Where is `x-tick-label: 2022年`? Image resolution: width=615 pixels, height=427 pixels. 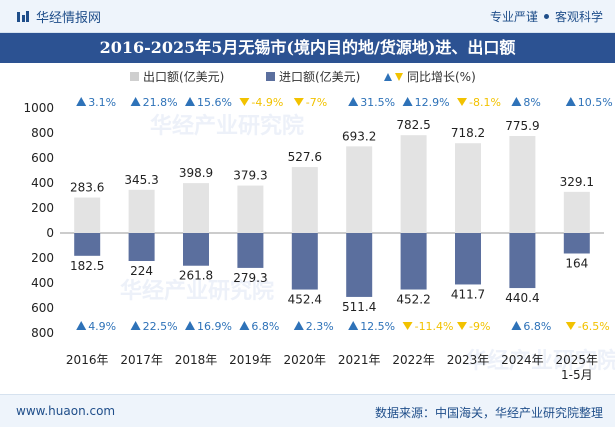
x-tick-label: 2022年 is located at coordinates (413, 360).